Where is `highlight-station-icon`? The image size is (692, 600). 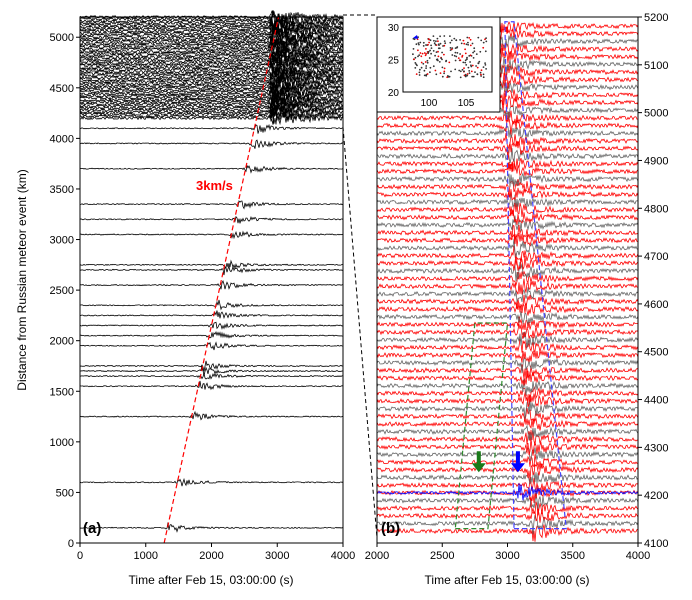 highlight-station-icon is located at coordinates (415, 37).